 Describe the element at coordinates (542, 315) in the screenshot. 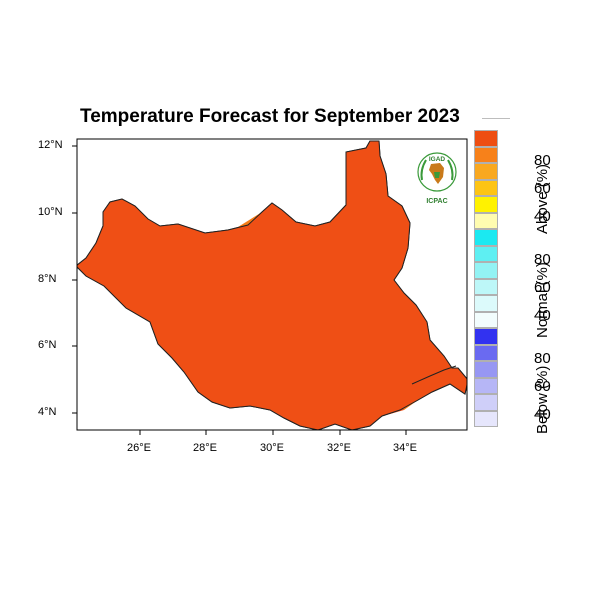

I see `legend-normal-40: 40` at that location.